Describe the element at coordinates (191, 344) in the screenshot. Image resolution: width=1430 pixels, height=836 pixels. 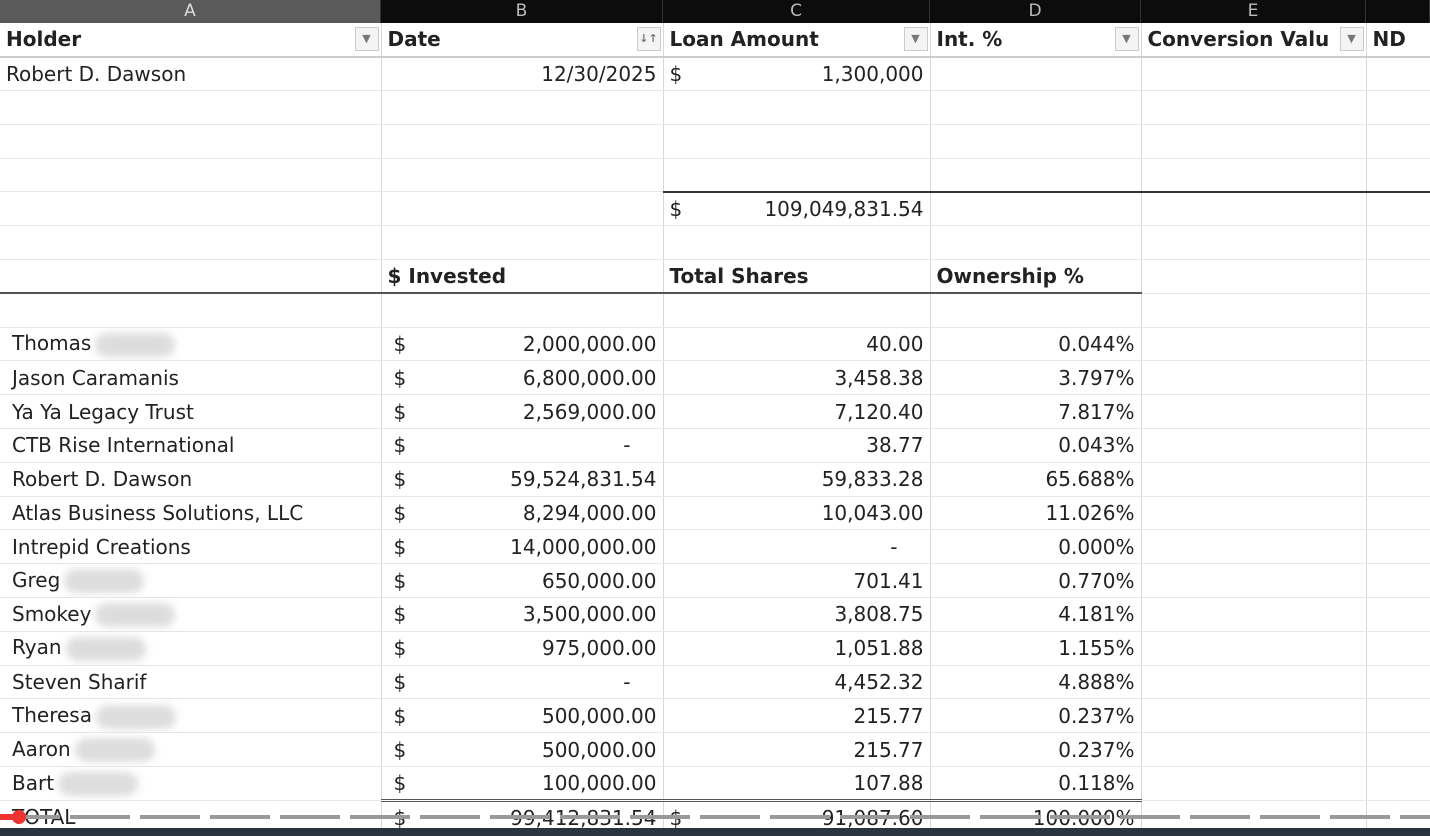
I see `holder-name: Thomas` at that location.